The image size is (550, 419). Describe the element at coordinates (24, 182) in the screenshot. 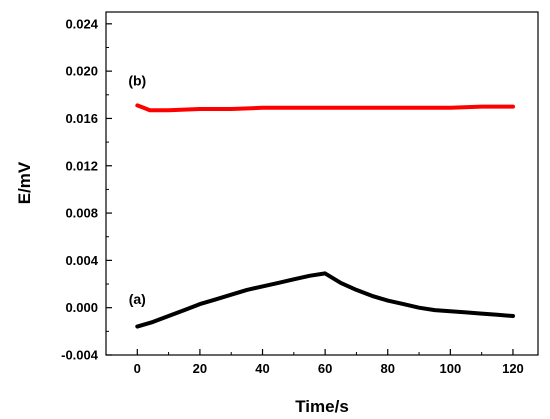

I see `y-axis-title: E/mV` at that location.